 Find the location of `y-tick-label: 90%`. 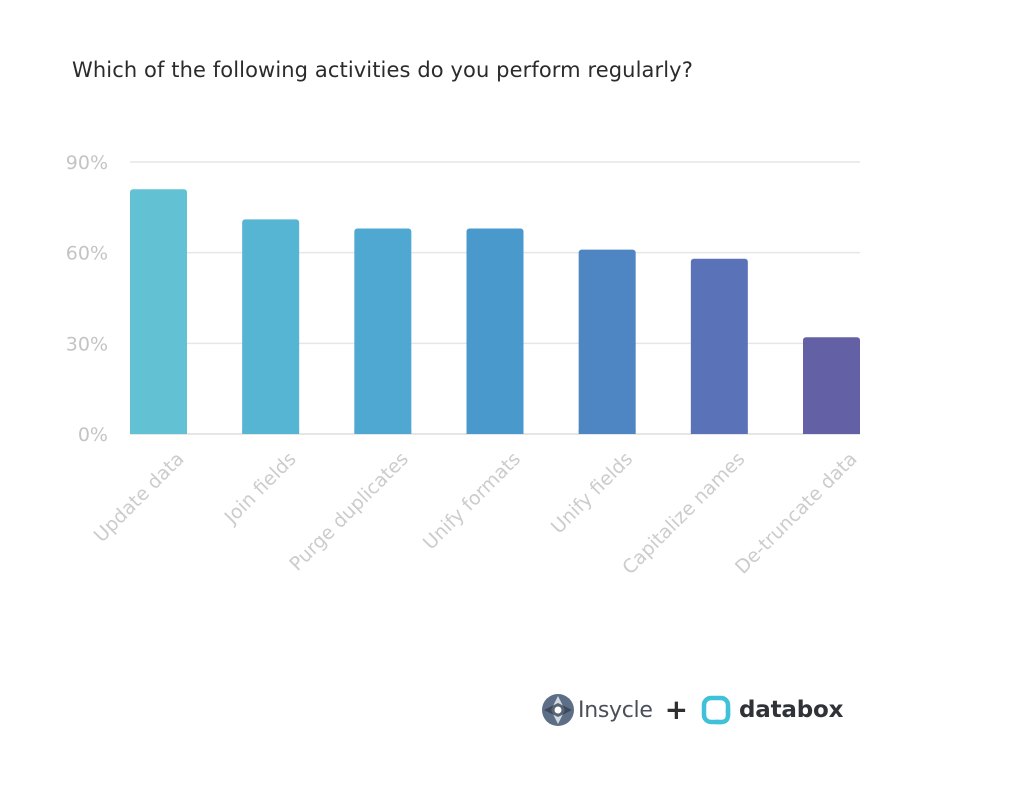

y-tick-label: 90% is located at coordinates (87, 163).